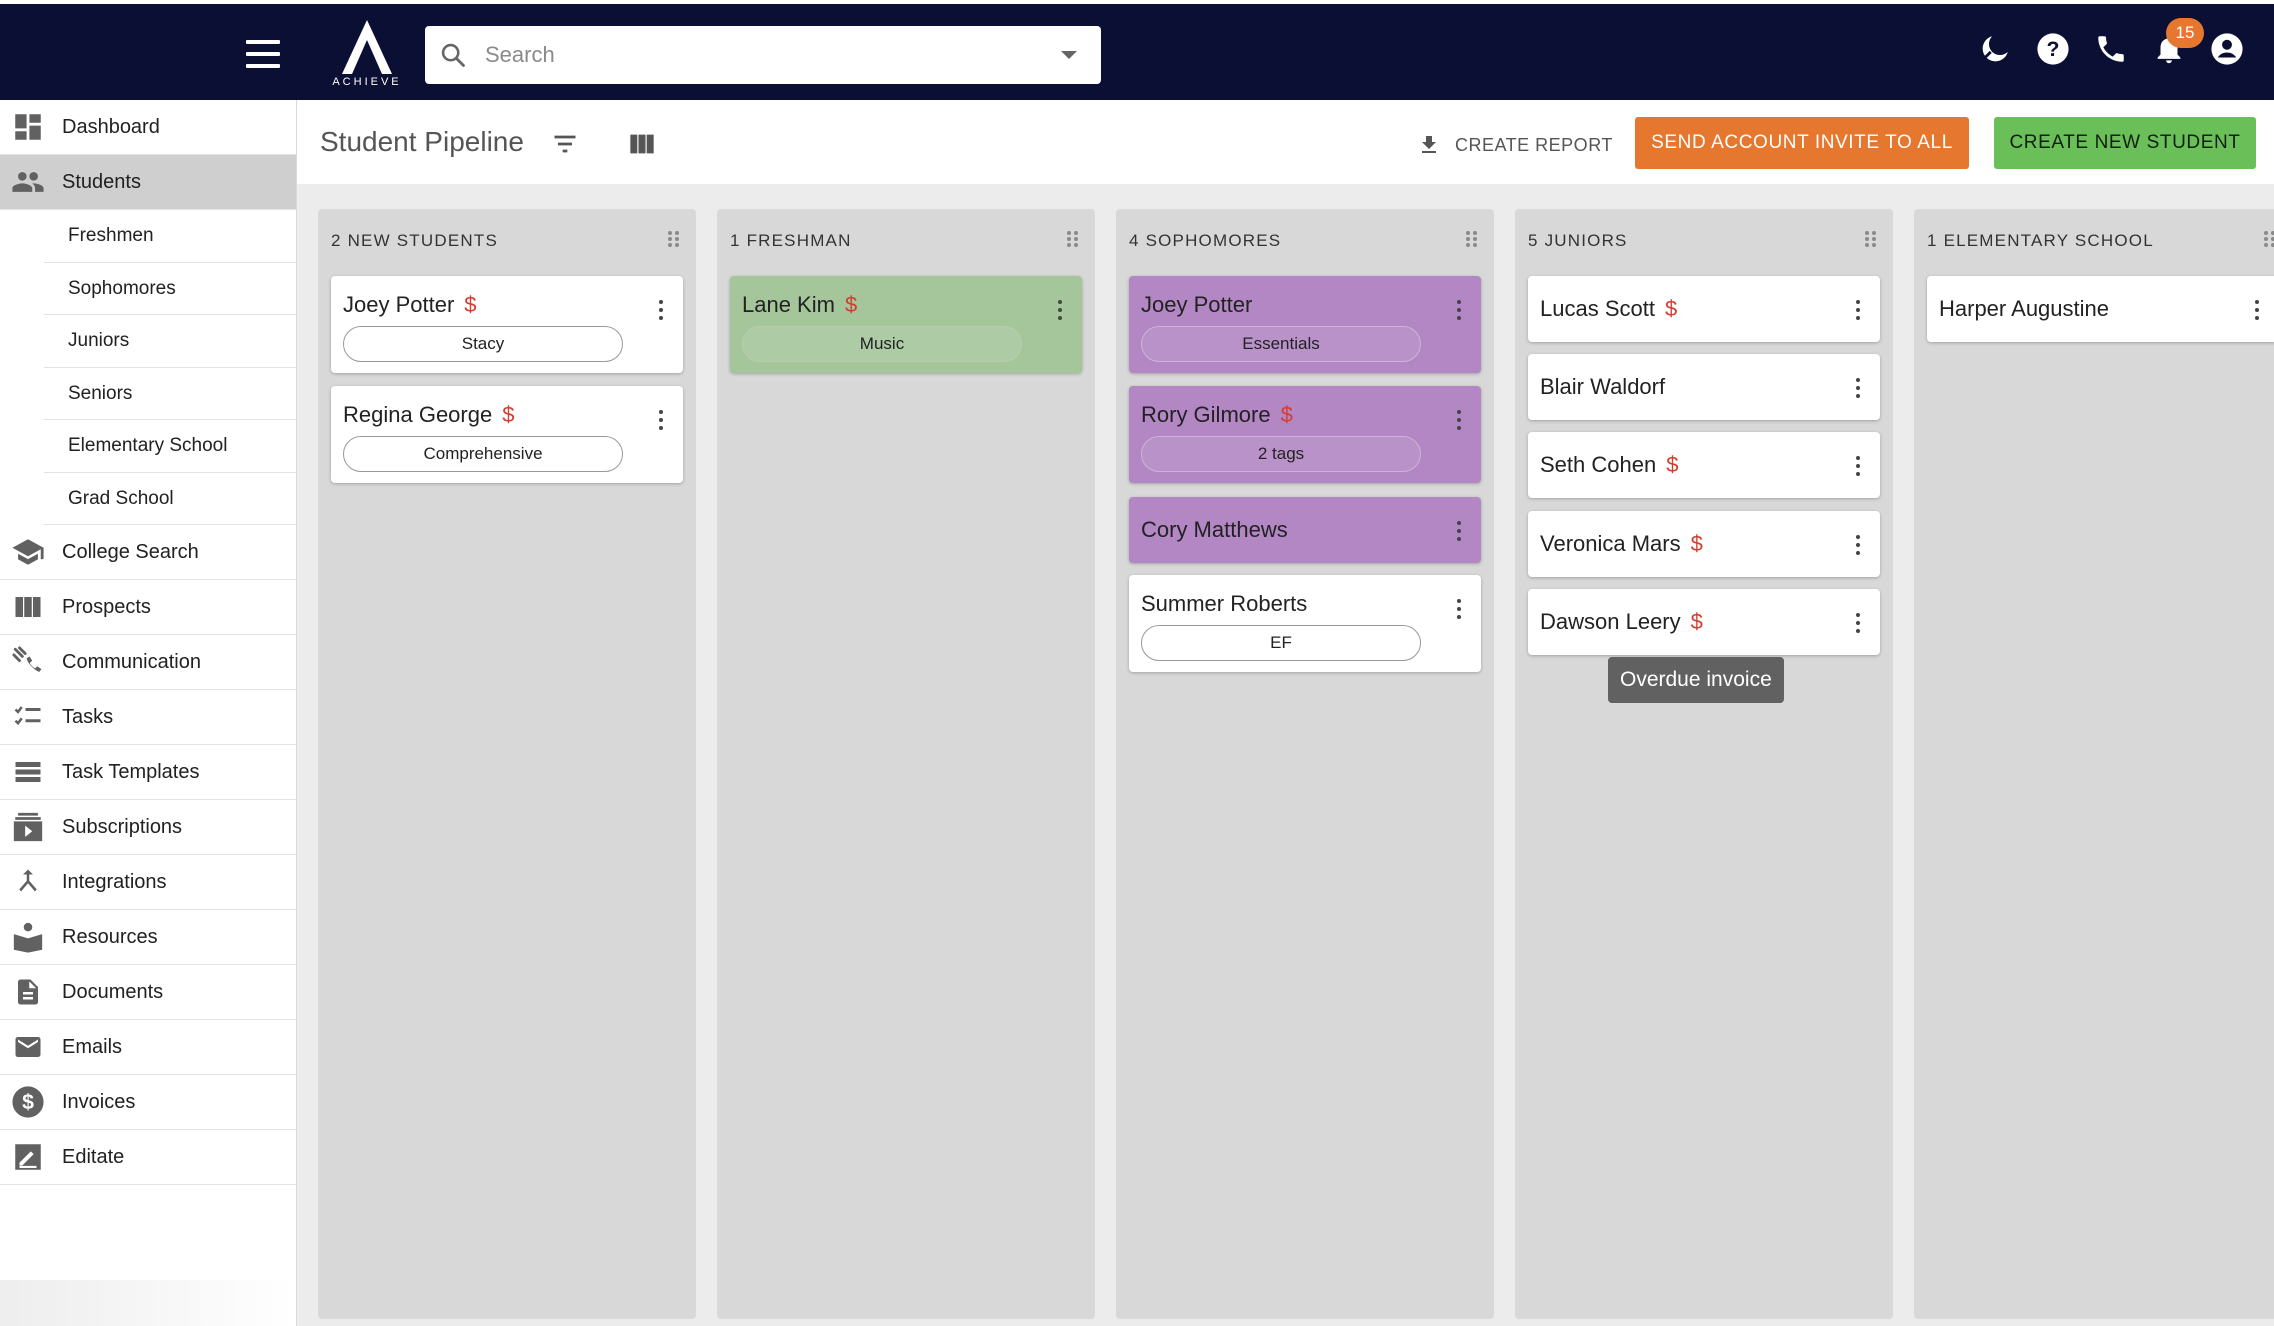 Image resolution: width=2274 pixels, height=1326 pixels. I want to click on sidebar-item-tasks: Tasks, so click(148, 717).